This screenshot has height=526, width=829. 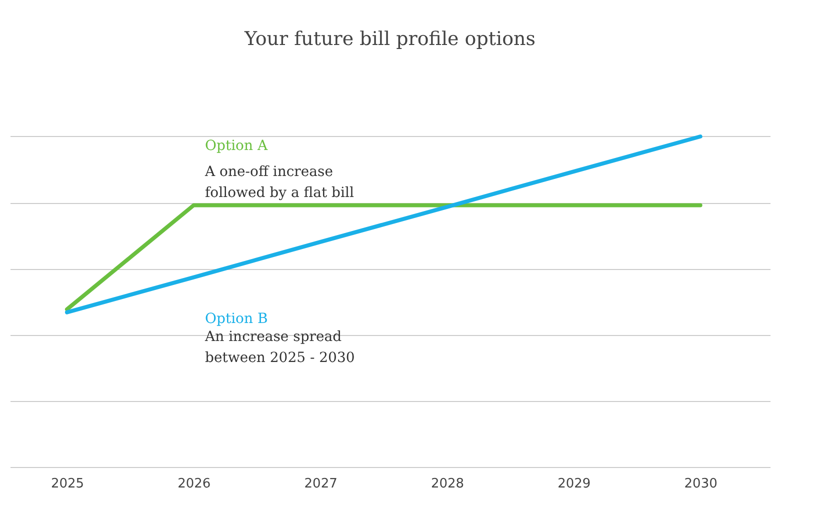 What do you see at coordinates (701, 484) in the screenshot?
I see `x-tick-label: 2030` at bounding box center [701, 484].